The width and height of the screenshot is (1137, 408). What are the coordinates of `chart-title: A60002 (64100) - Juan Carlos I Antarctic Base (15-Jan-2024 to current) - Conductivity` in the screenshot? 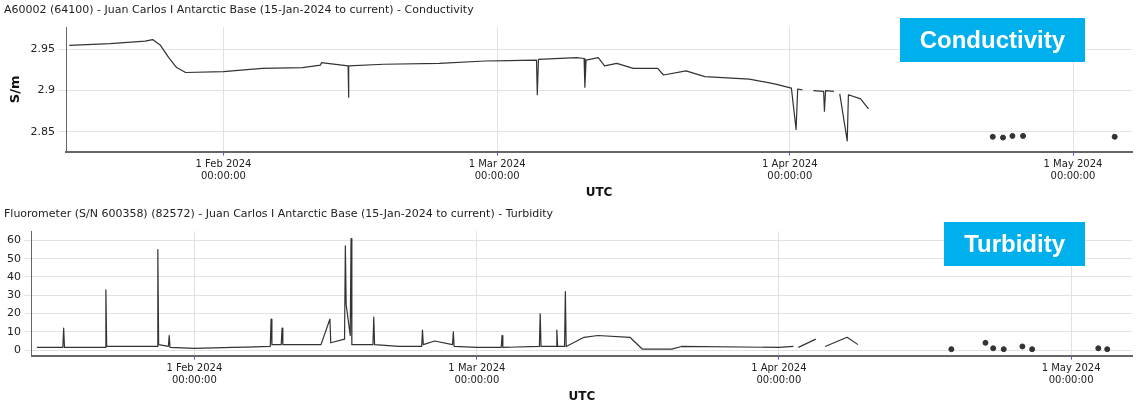 It's located at (239, 10).